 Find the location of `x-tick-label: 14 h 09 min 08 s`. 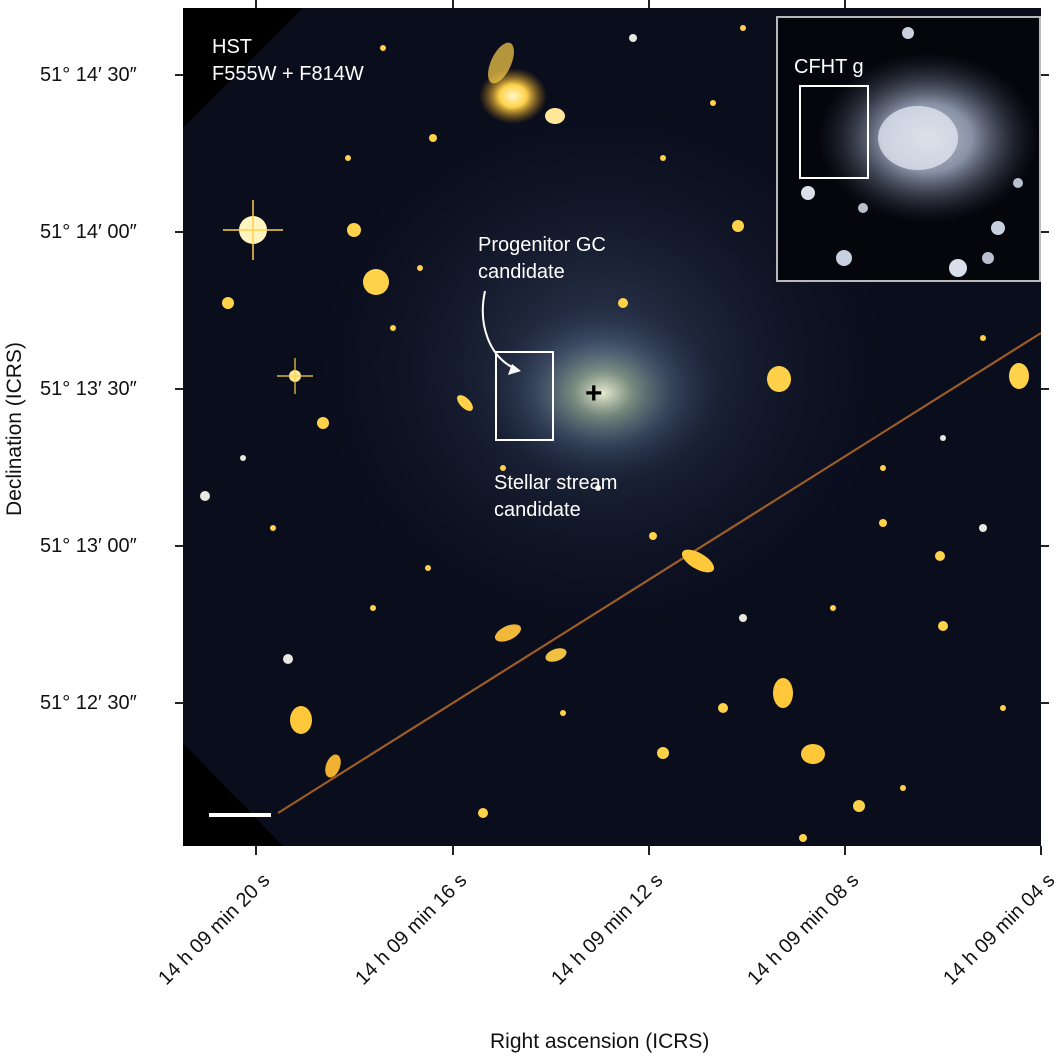

x-tick-label: 14 h 09 min 08 s is located at coordinates (803, 929).